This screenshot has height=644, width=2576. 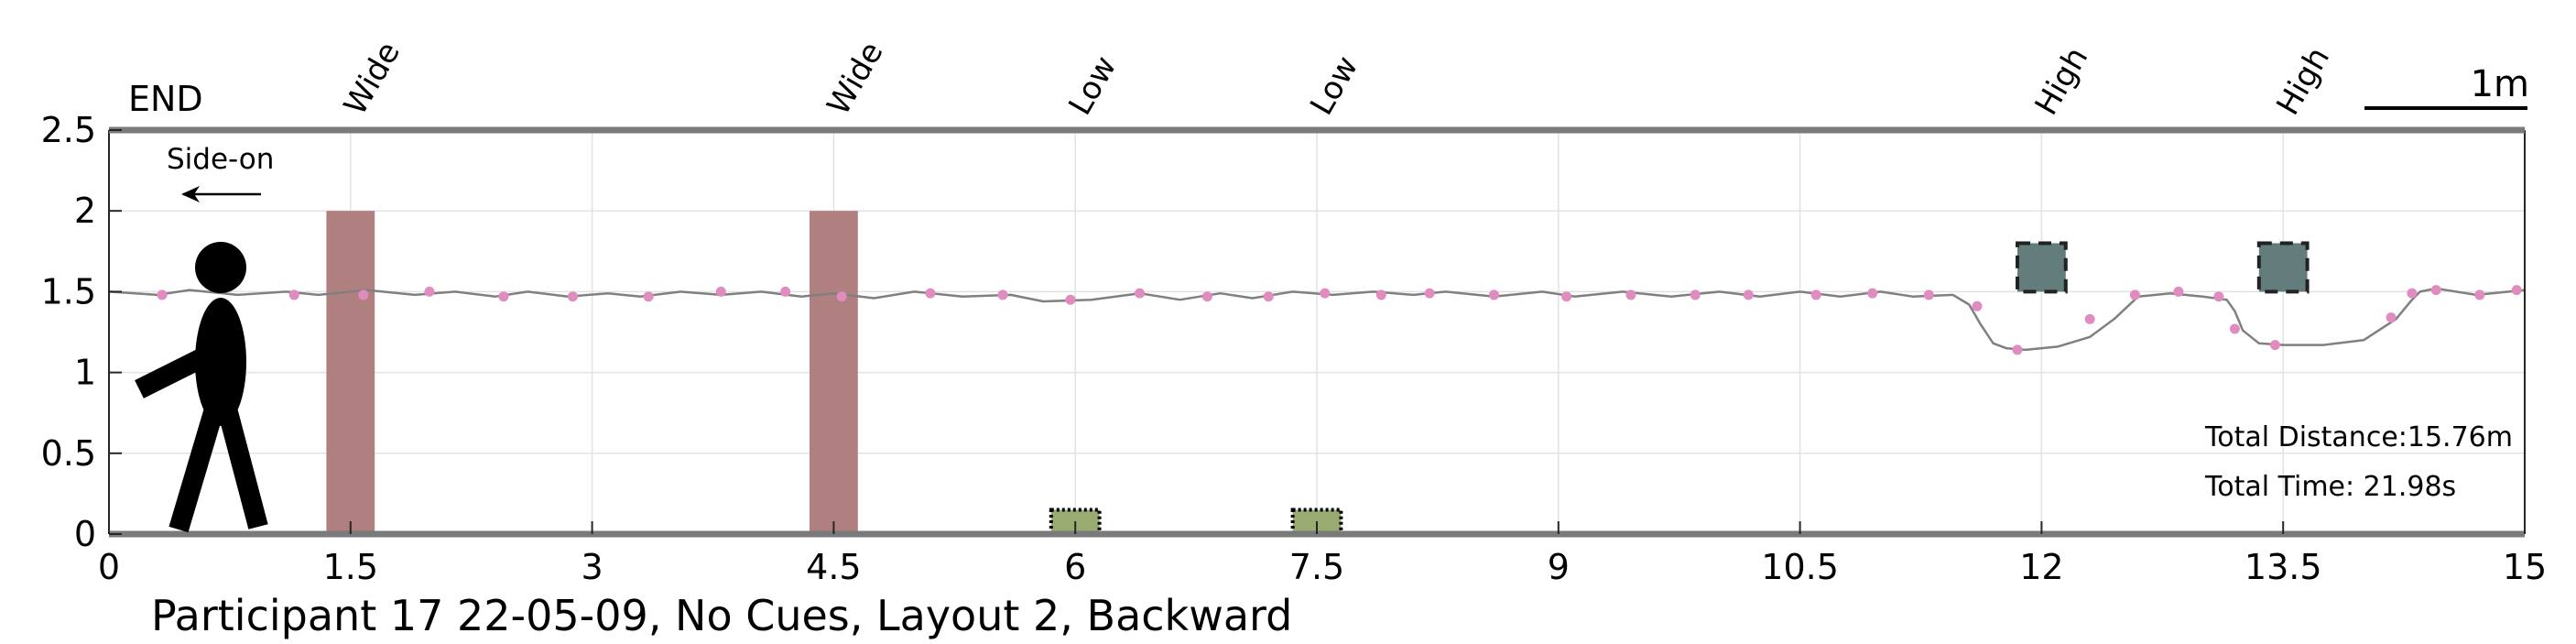 I want to click on direction-arrow-icon, so click(x=221, y=194).